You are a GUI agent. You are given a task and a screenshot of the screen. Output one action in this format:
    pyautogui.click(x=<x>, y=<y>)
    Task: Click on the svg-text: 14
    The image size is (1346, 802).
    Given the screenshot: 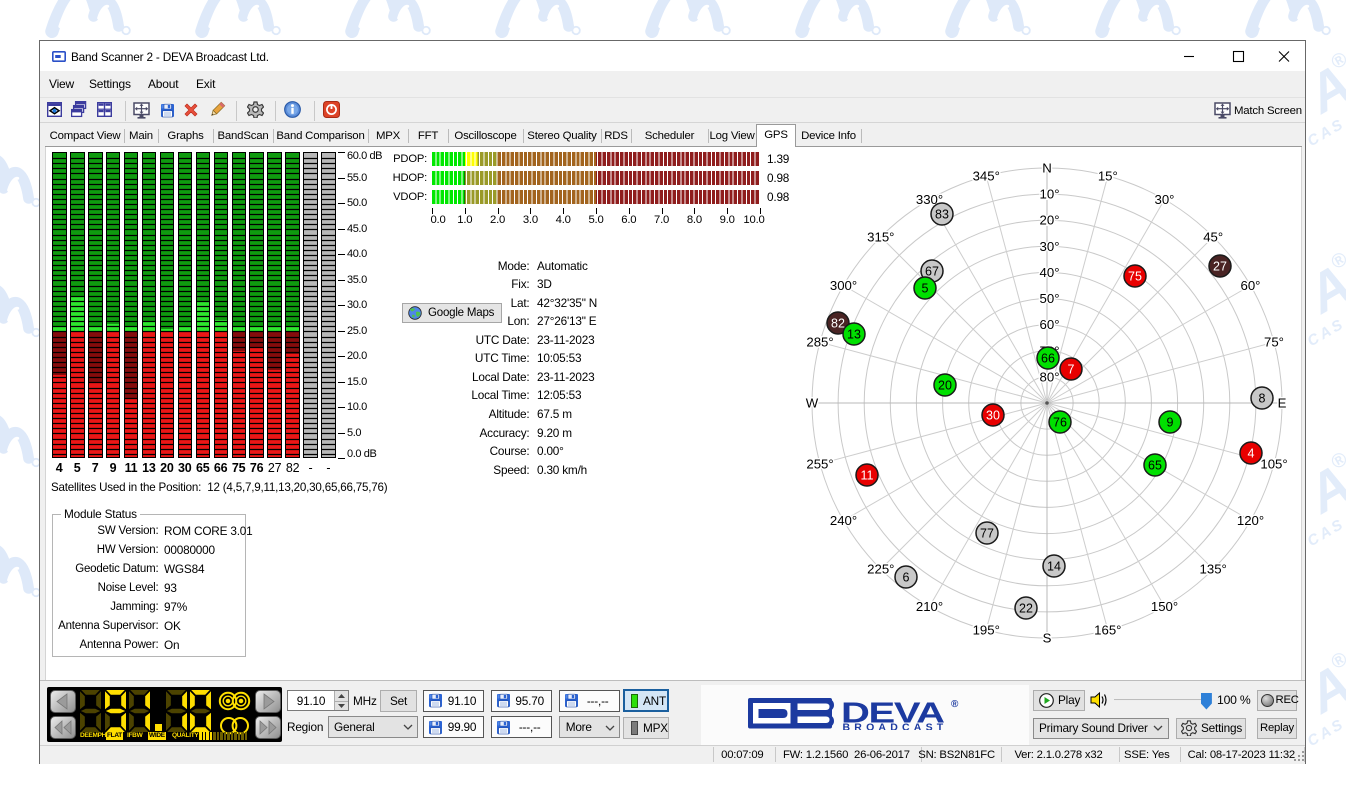 What is the action you would take?
    pyautogui.click(x=1054, y=567)
    